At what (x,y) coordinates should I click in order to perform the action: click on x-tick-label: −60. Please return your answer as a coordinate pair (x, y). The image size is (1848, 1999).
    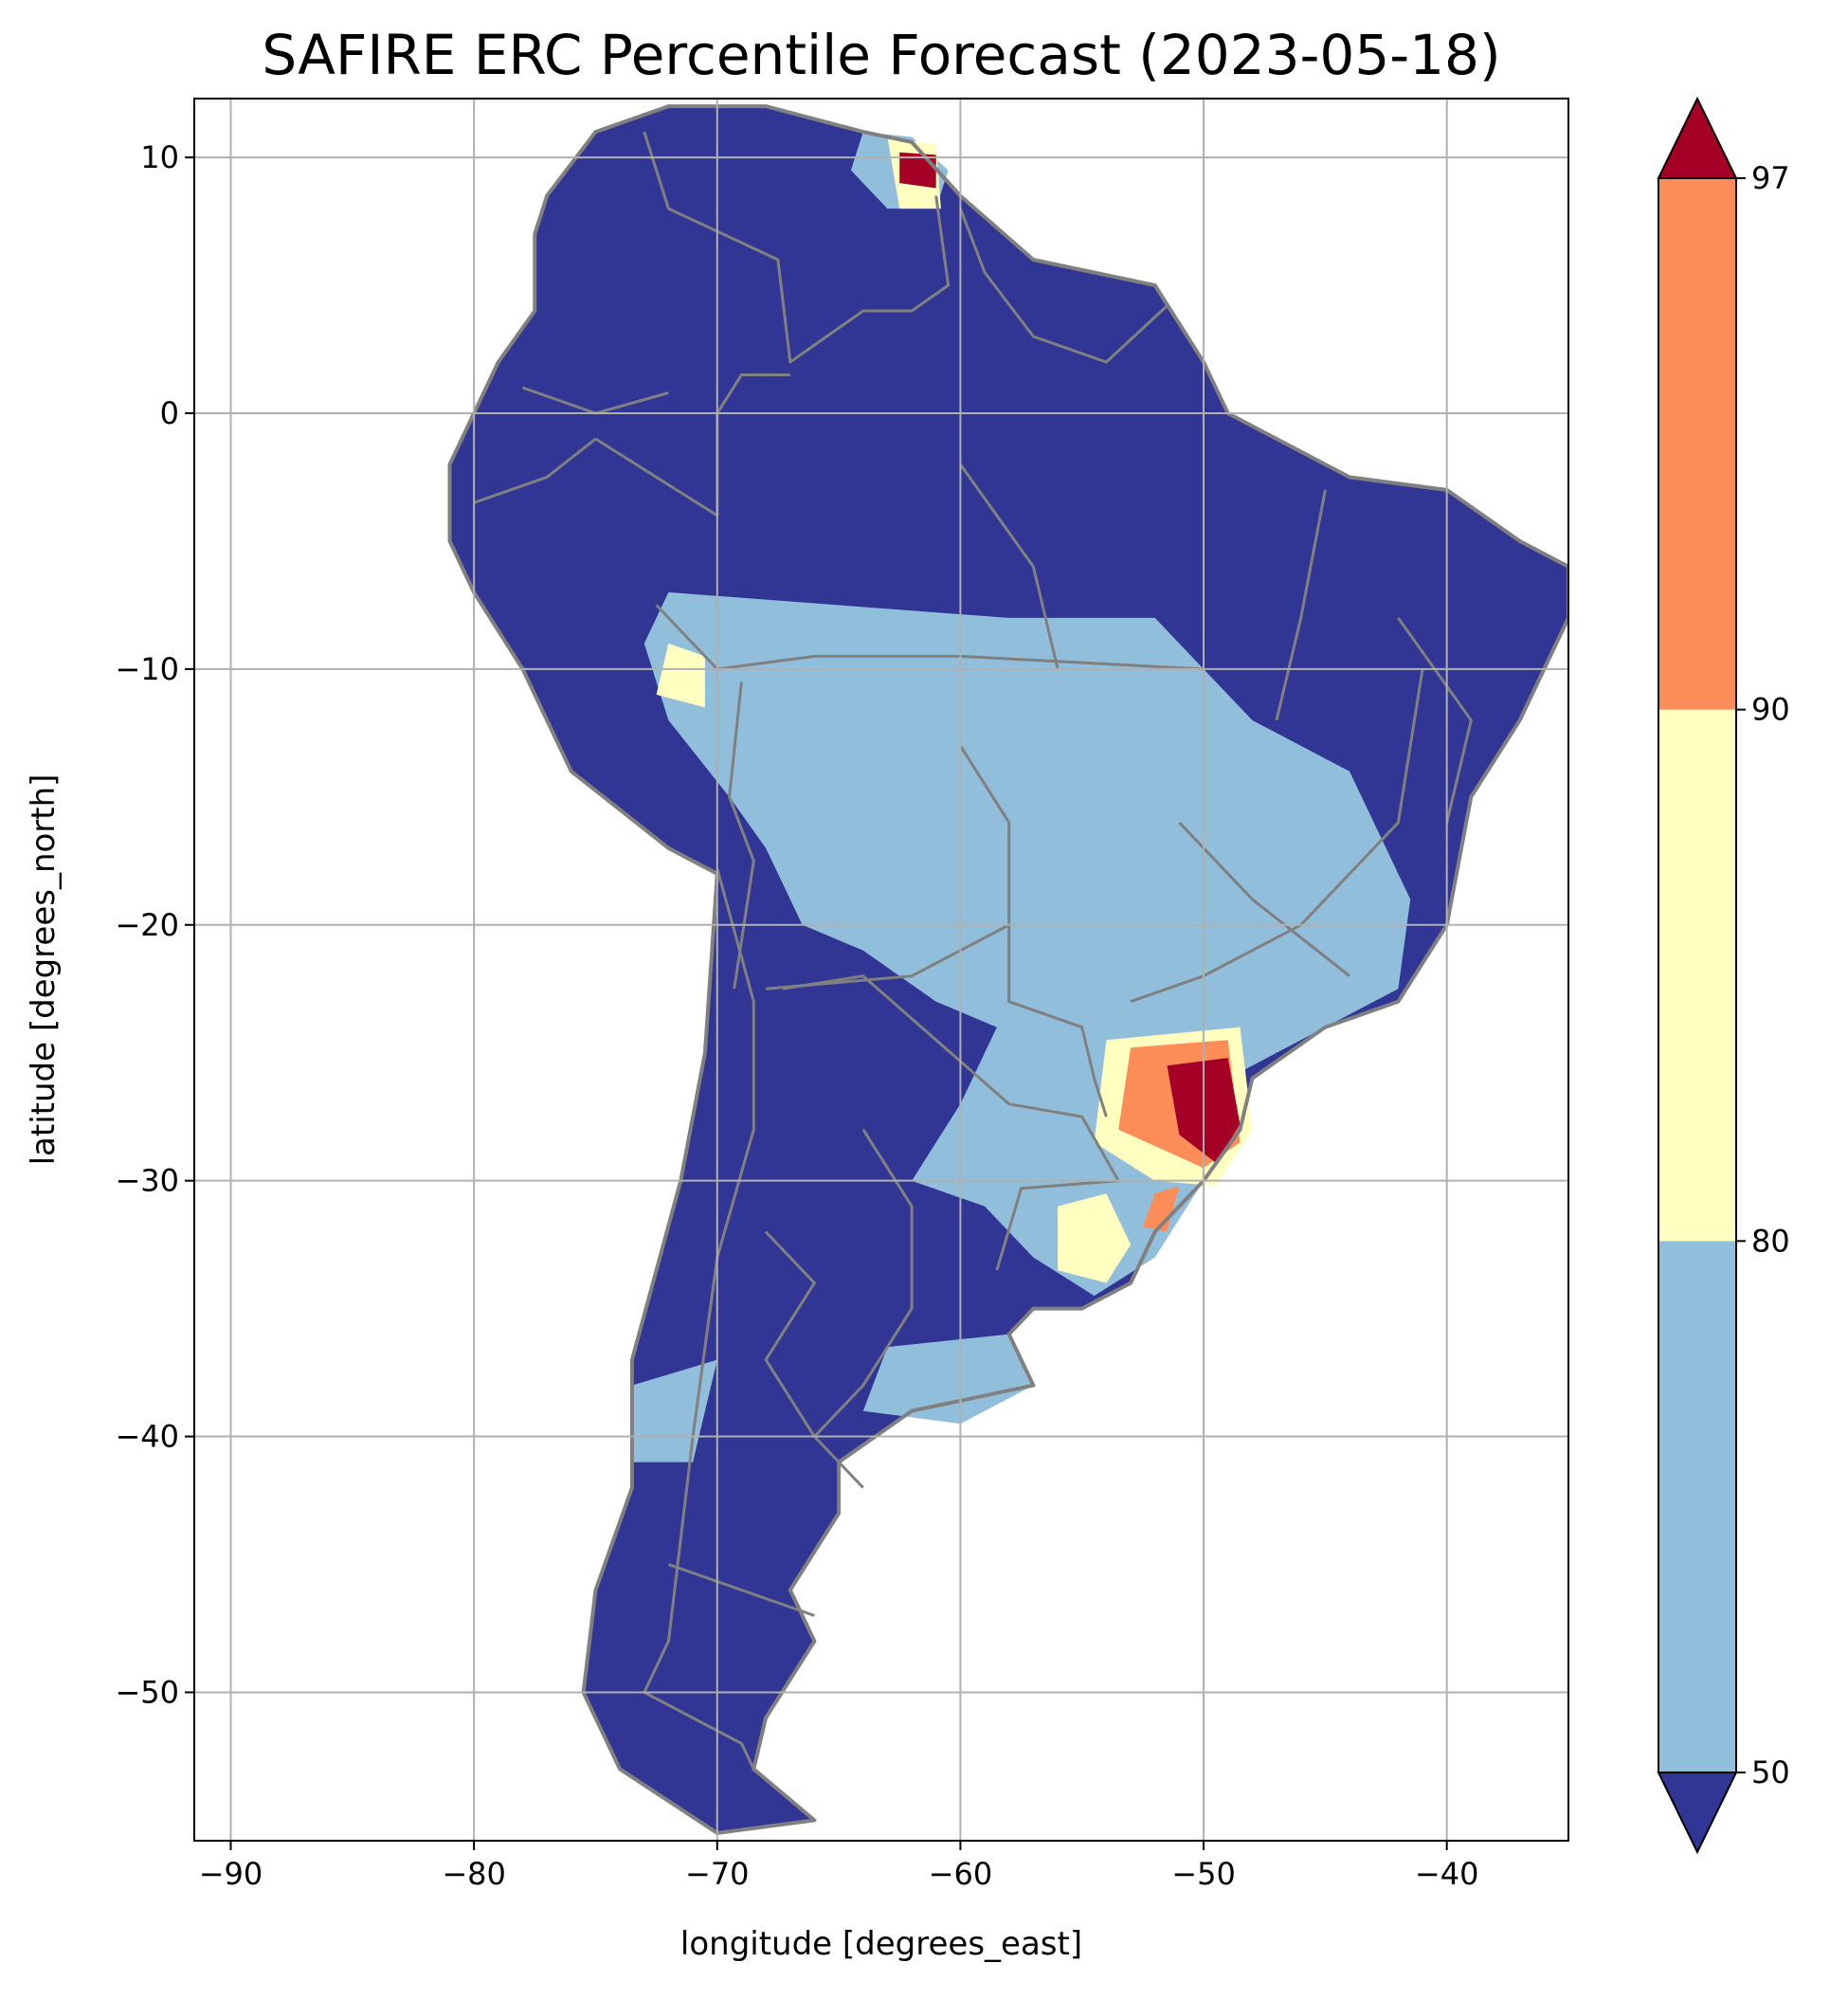
    Looking at the image, I should click on (961, 1874).